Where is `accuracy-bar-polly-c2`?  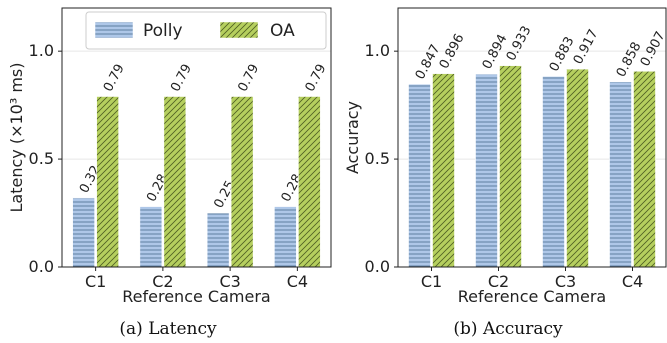
accuracy-bar-polly-c2 is located at coordinates (486, 170).